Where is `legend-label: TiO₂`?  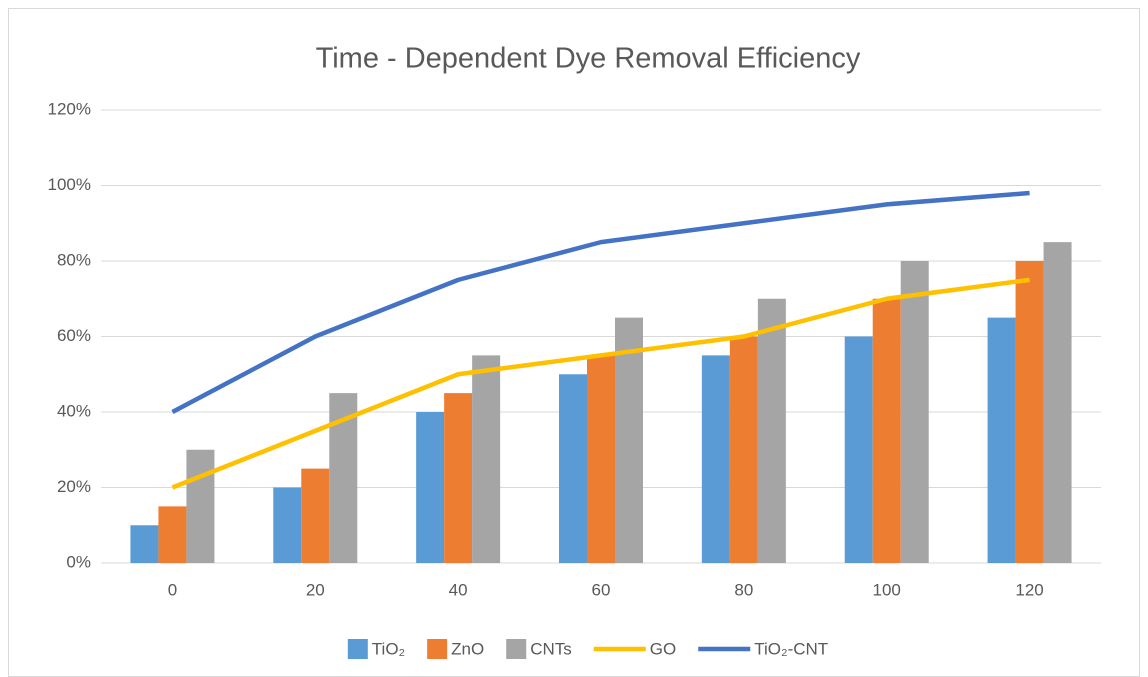
legend-label: TiO₂ is located at coordinates (388, 648).